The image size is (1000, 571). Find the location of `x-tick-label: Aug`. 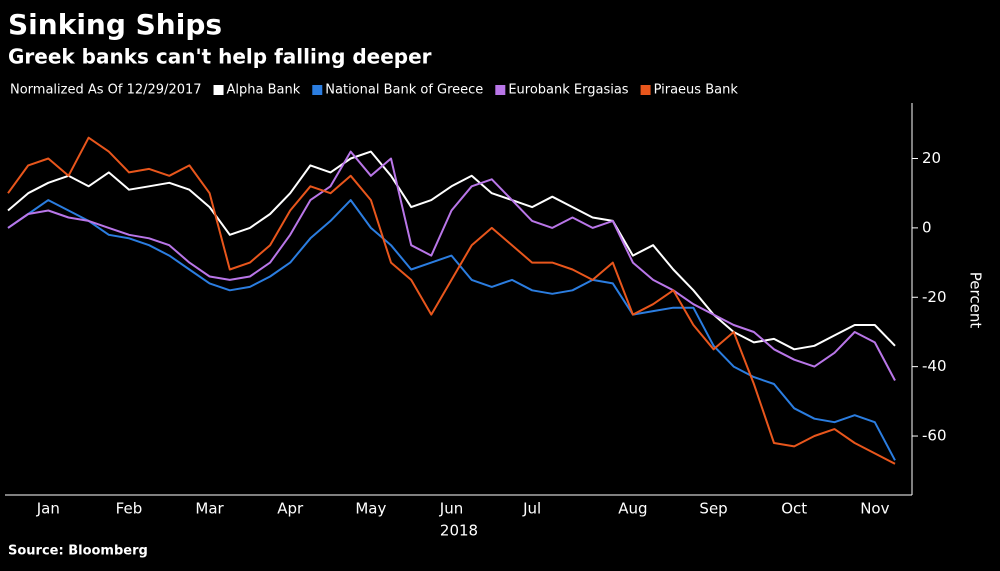

x-tick-label: Aug is located at coordinates (632, 509).